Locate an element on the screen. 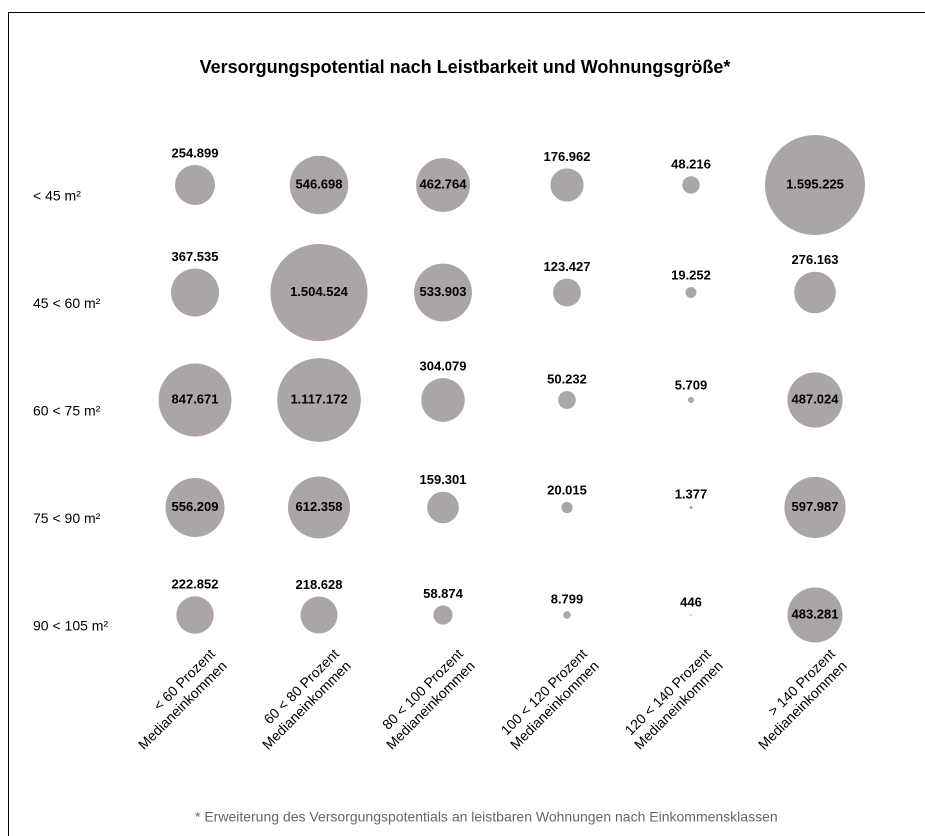 The width and height of the screenshot is (925, 836). data-label: 1.504.524 is located at coordinates (319, 291).